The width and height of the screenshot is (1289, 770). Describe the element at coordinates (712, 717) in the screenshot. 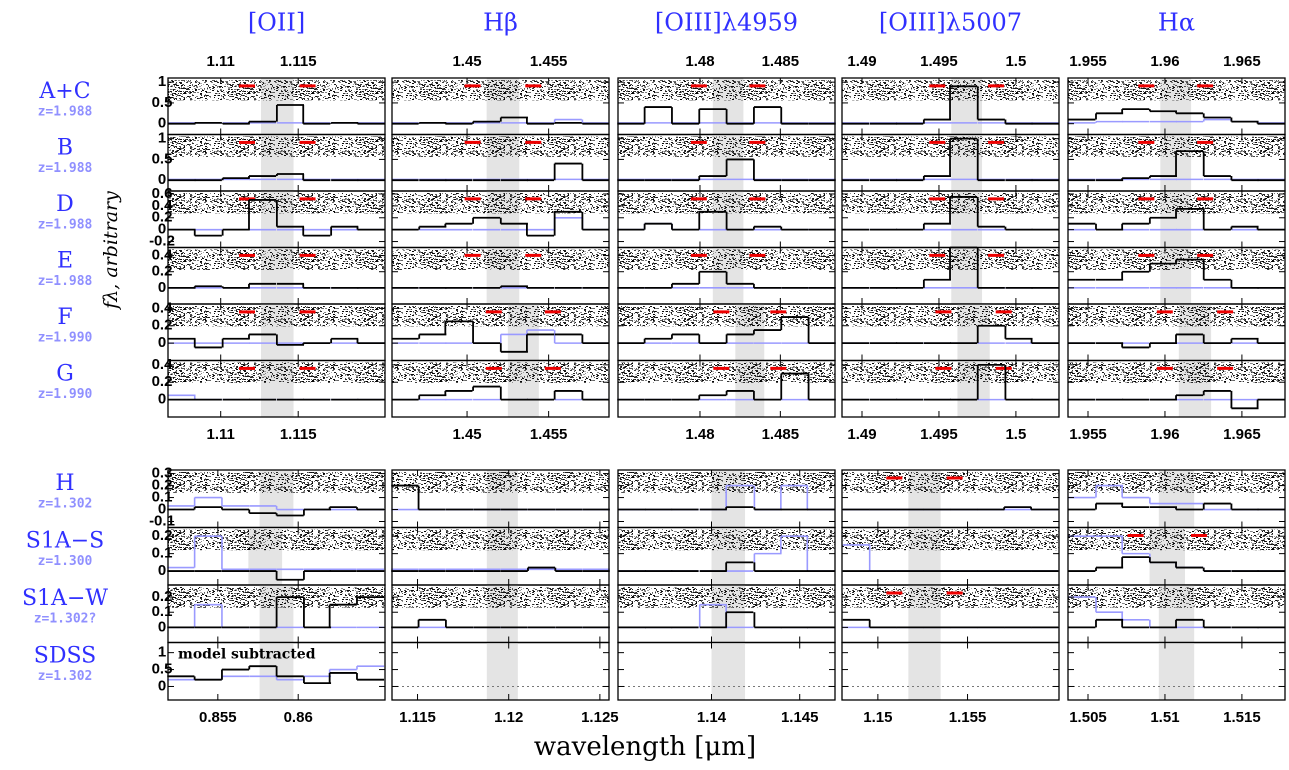

I see `x-tick-label: 1.14` at that location.